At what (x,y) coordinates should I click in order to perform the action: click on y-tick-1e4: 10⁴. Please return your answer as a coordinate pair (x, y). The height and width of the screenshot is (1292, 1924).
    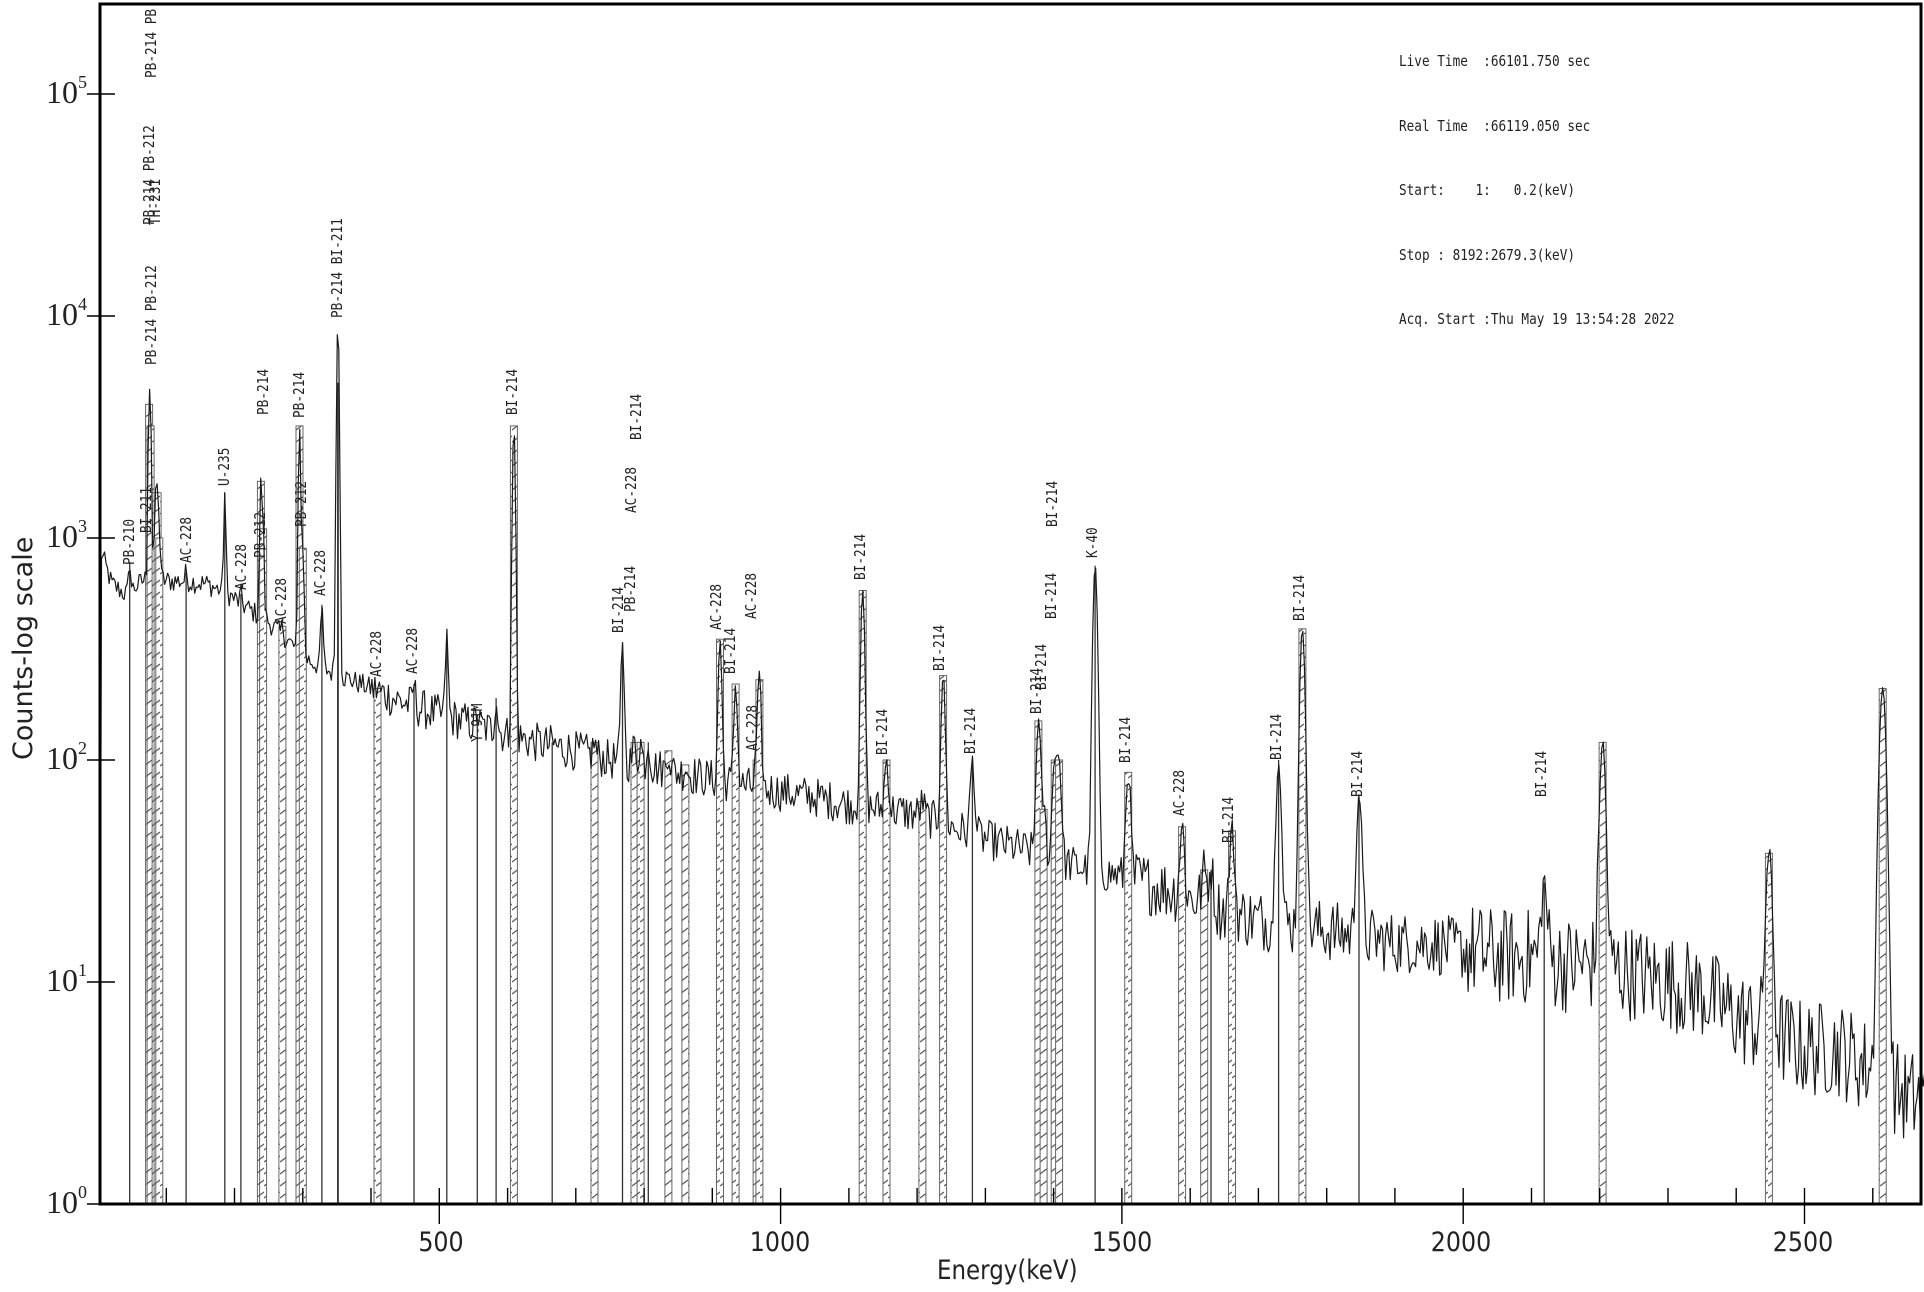
    Looking at the image, I should click on (66, 313).